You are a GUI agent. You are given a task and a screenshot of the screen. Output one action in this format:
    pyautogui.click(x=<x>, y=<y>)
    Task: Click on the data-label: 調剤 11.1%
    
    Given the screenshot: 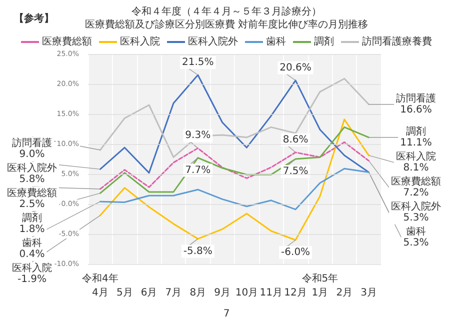 What is the action you would take?
    pyautogui.click(x=416, y=136)
    